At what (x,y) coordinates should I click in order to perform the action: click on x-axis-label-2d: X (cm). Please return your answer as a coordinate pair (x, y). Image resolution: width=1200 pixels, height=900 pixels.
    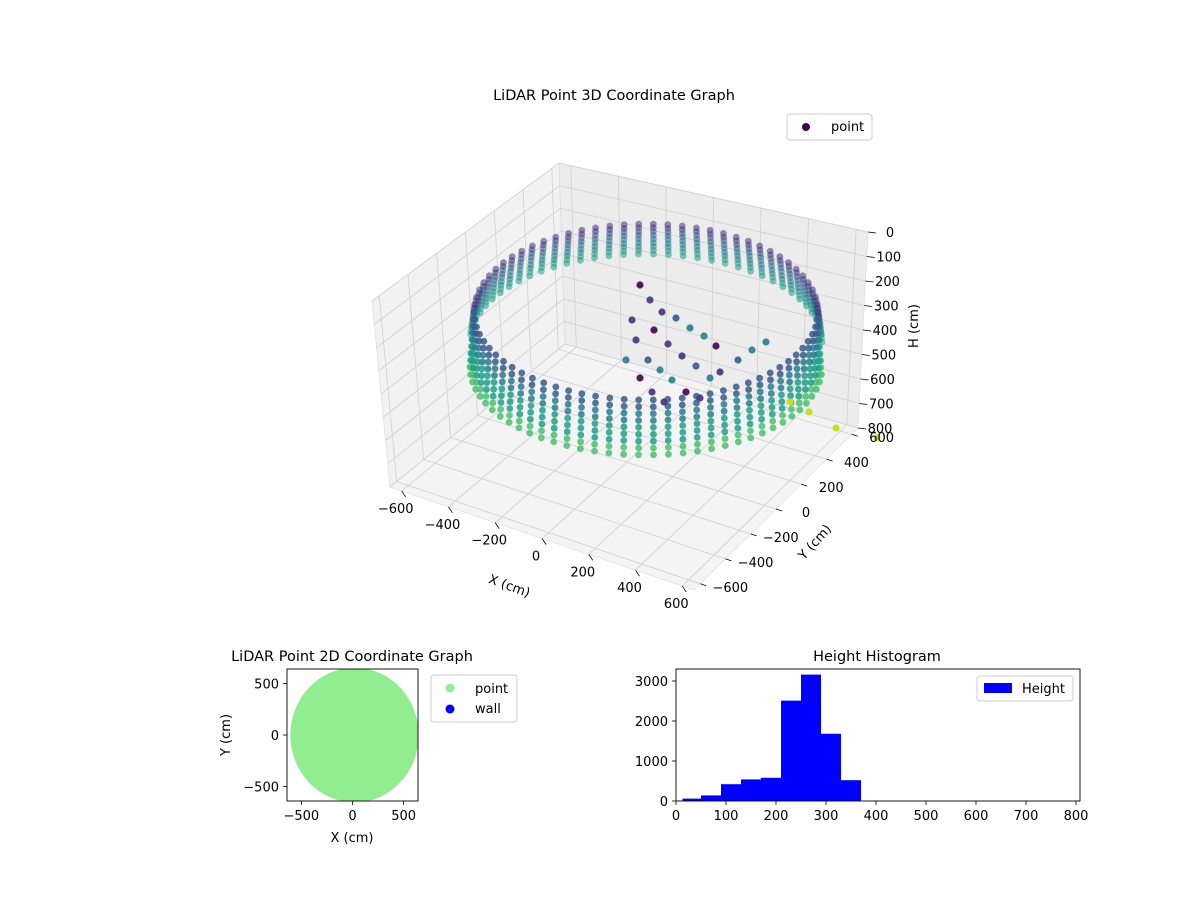
    Looking at the image, I should click on (352, 838).